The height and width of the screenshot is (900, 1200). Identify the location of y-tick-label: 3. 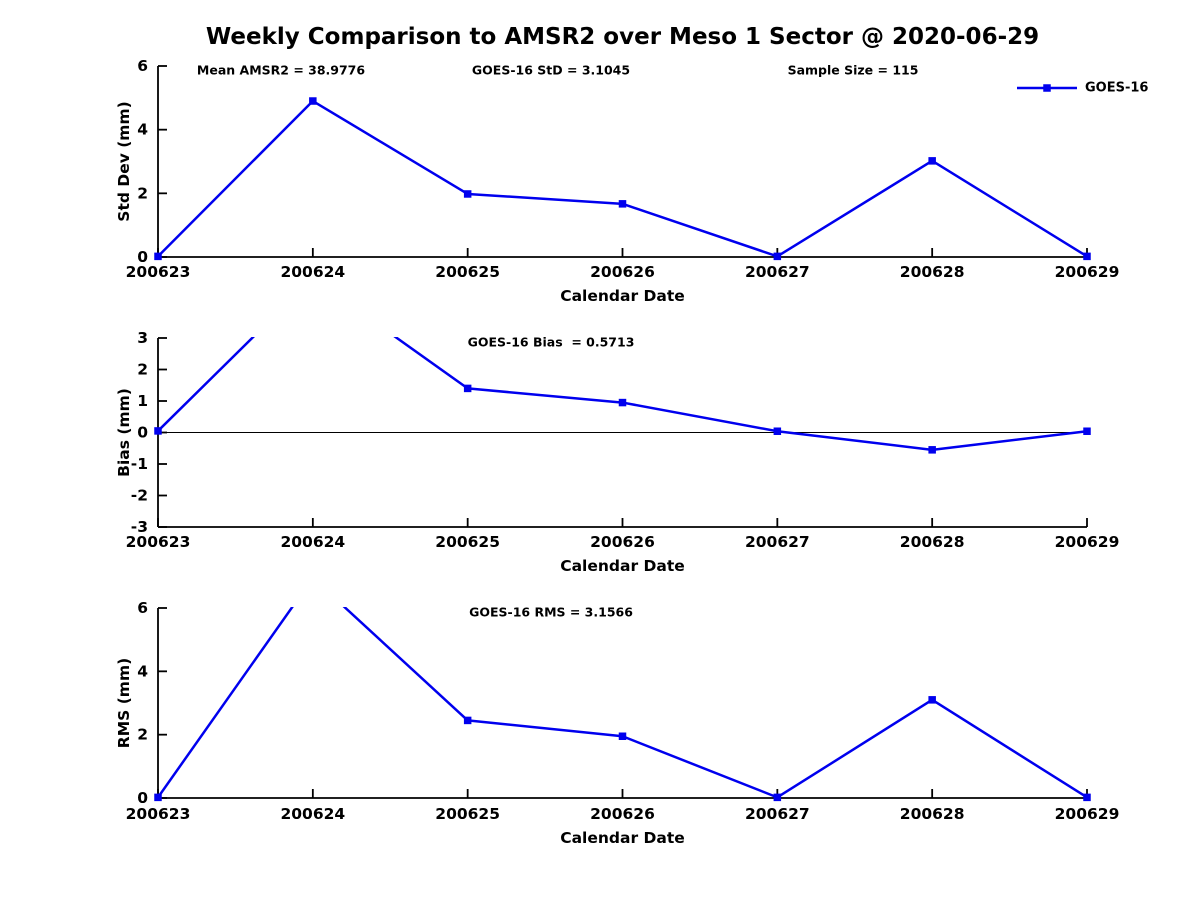
(142, 338).